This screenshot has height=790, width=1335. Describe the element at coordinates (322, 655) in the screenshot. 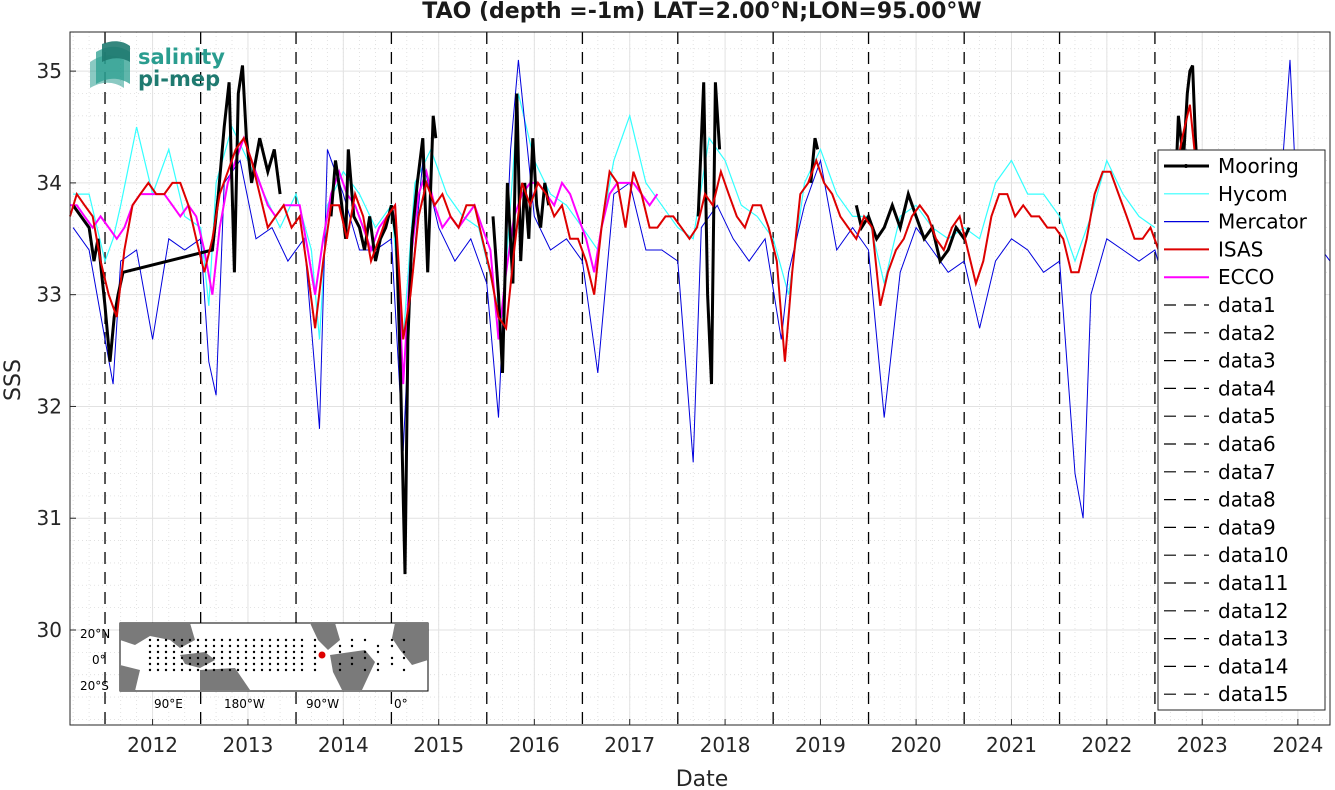

I see `inset-station-marker` at that location.